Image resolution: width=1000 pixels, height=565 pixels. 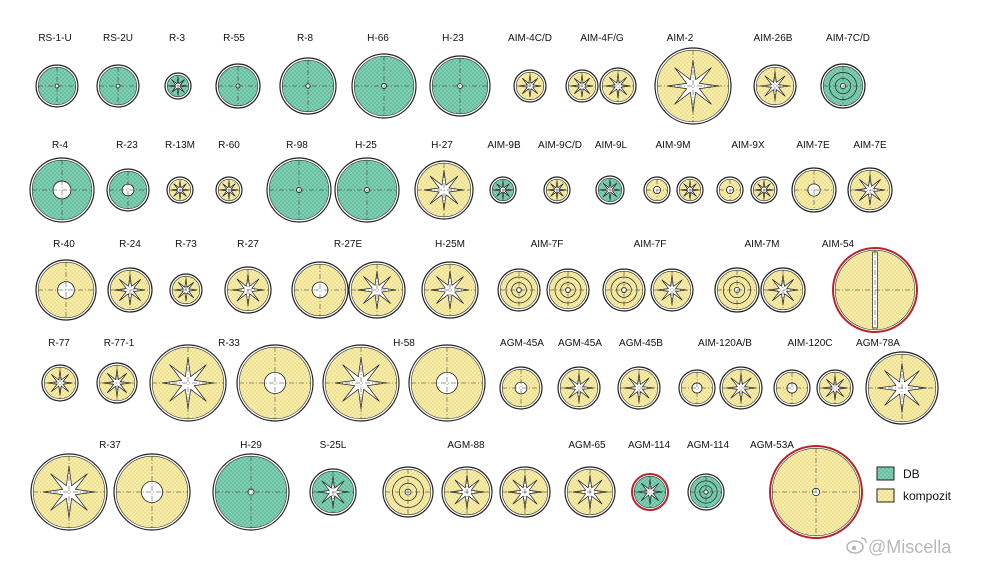 I want to click on label-aim-54: AIM-54, so click(x=838, y=244).